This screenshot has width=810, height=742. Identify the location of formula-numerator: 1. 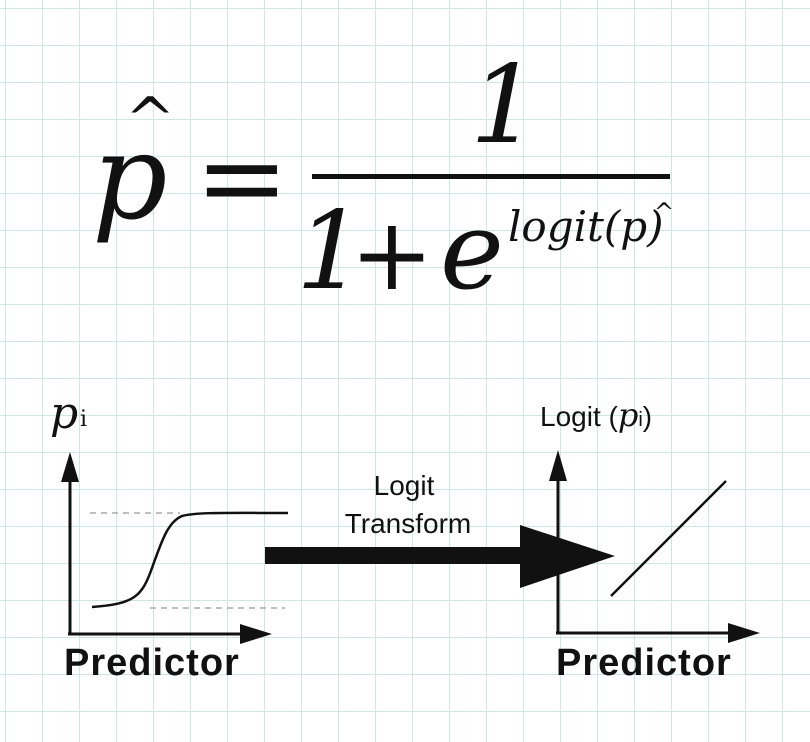
(504, 105).